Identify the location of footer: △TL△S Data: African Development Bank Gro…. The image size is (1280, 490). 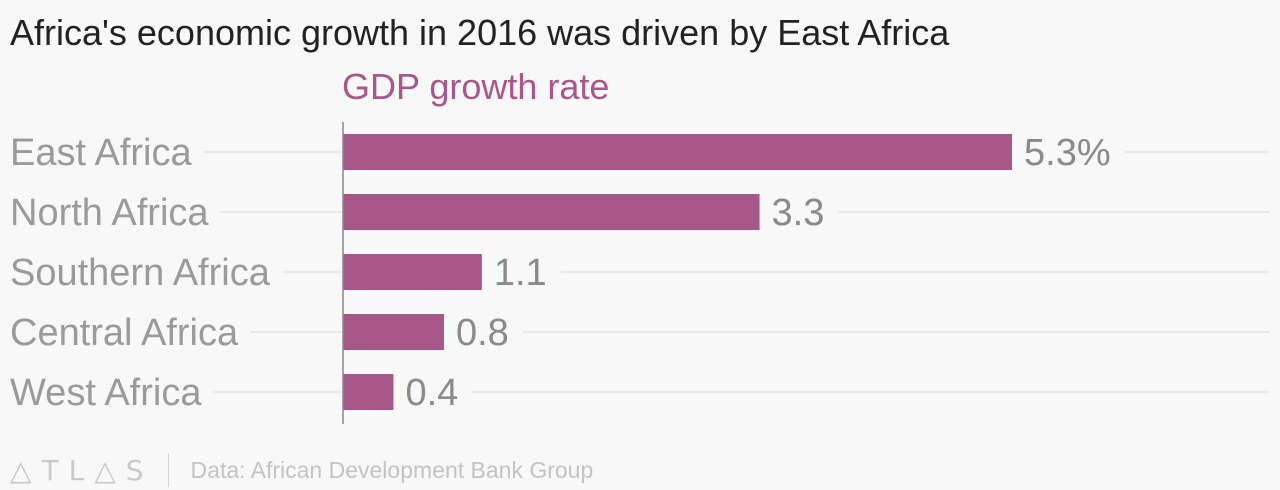
(301, 470).